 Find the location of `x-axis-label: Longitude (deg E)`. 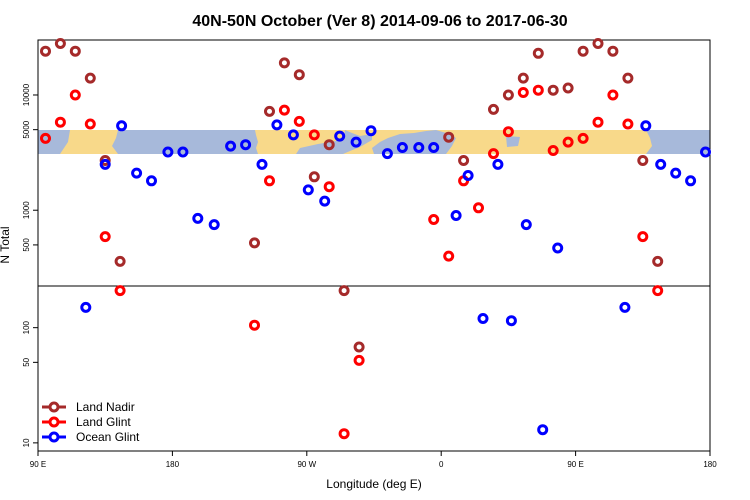

x-axis-label: Longitude (deg E) is located at coordinates (373, 484).